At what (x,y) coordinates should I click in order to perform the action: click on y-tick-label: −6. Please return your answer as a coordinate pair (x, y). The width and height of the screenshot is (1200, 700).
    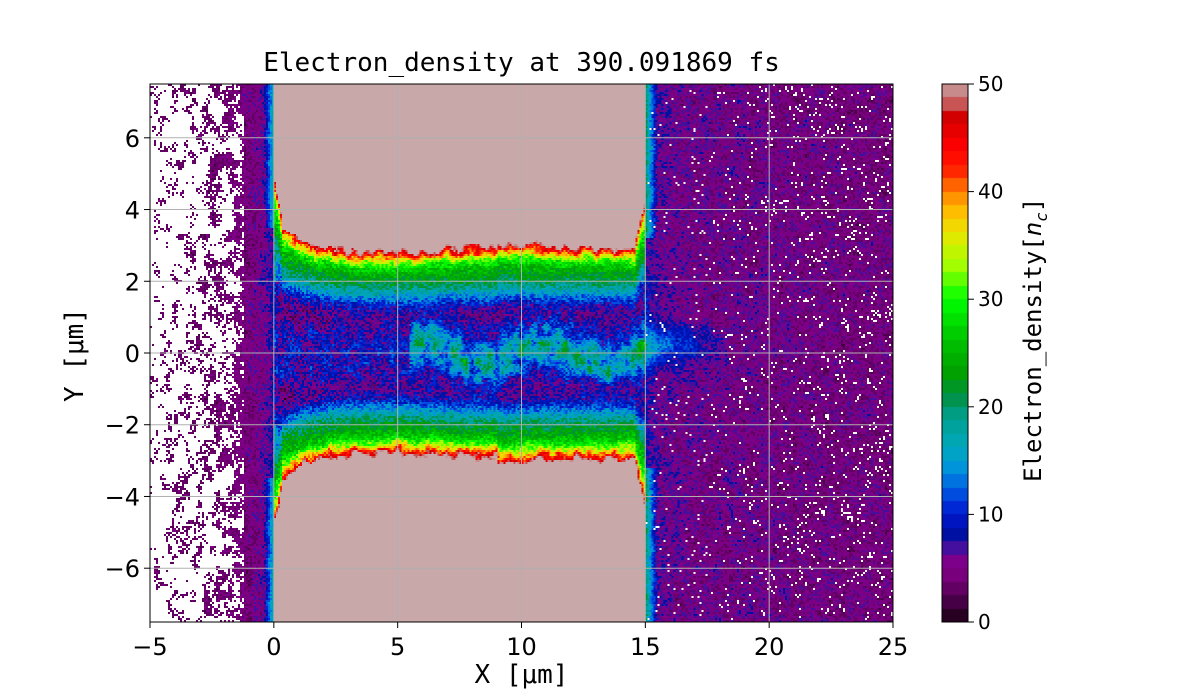
    Looking at the image, I should click on (122, 569).